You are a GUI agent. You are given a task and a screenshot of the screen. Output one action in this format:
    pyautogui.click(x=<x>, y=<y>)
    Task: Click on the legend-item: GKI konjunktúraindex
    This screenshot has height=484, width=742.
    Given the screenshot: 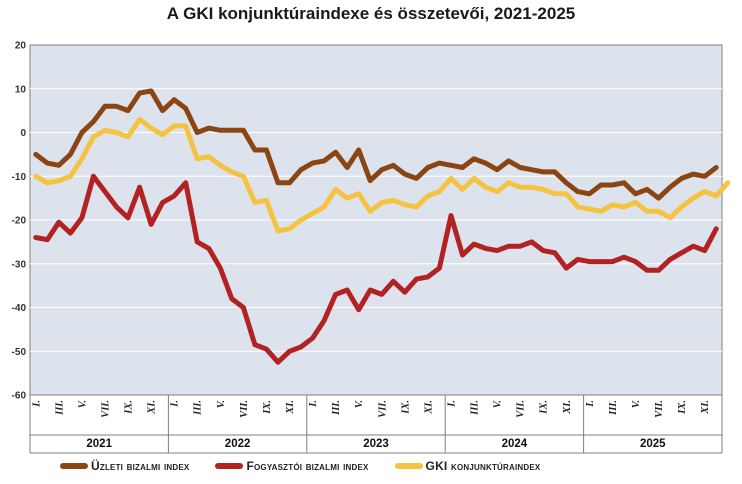 What is the action you would take?
    pyautogui.click(x=467, y=466)
    